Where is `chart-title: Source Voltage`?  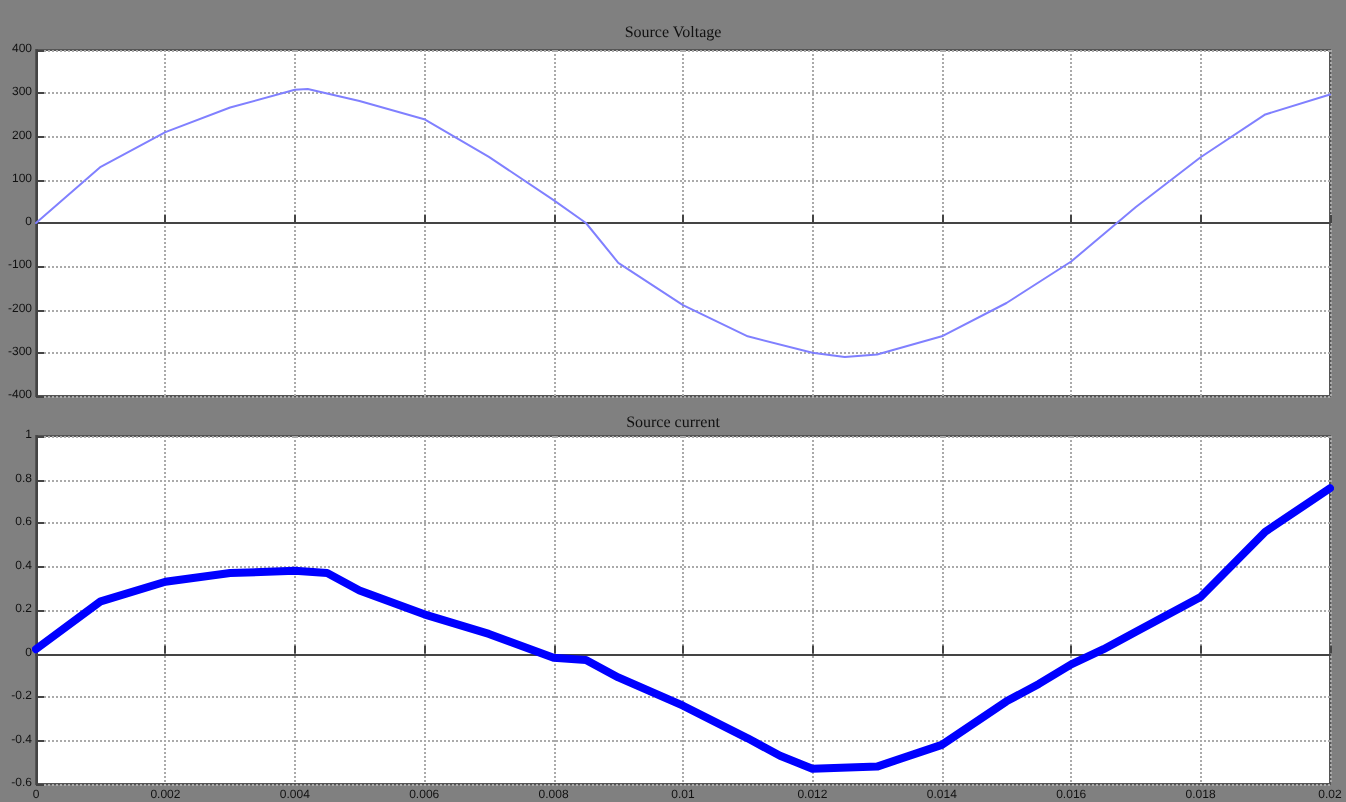 chart-title: Source Voltage is located at coordinates (673, 32).